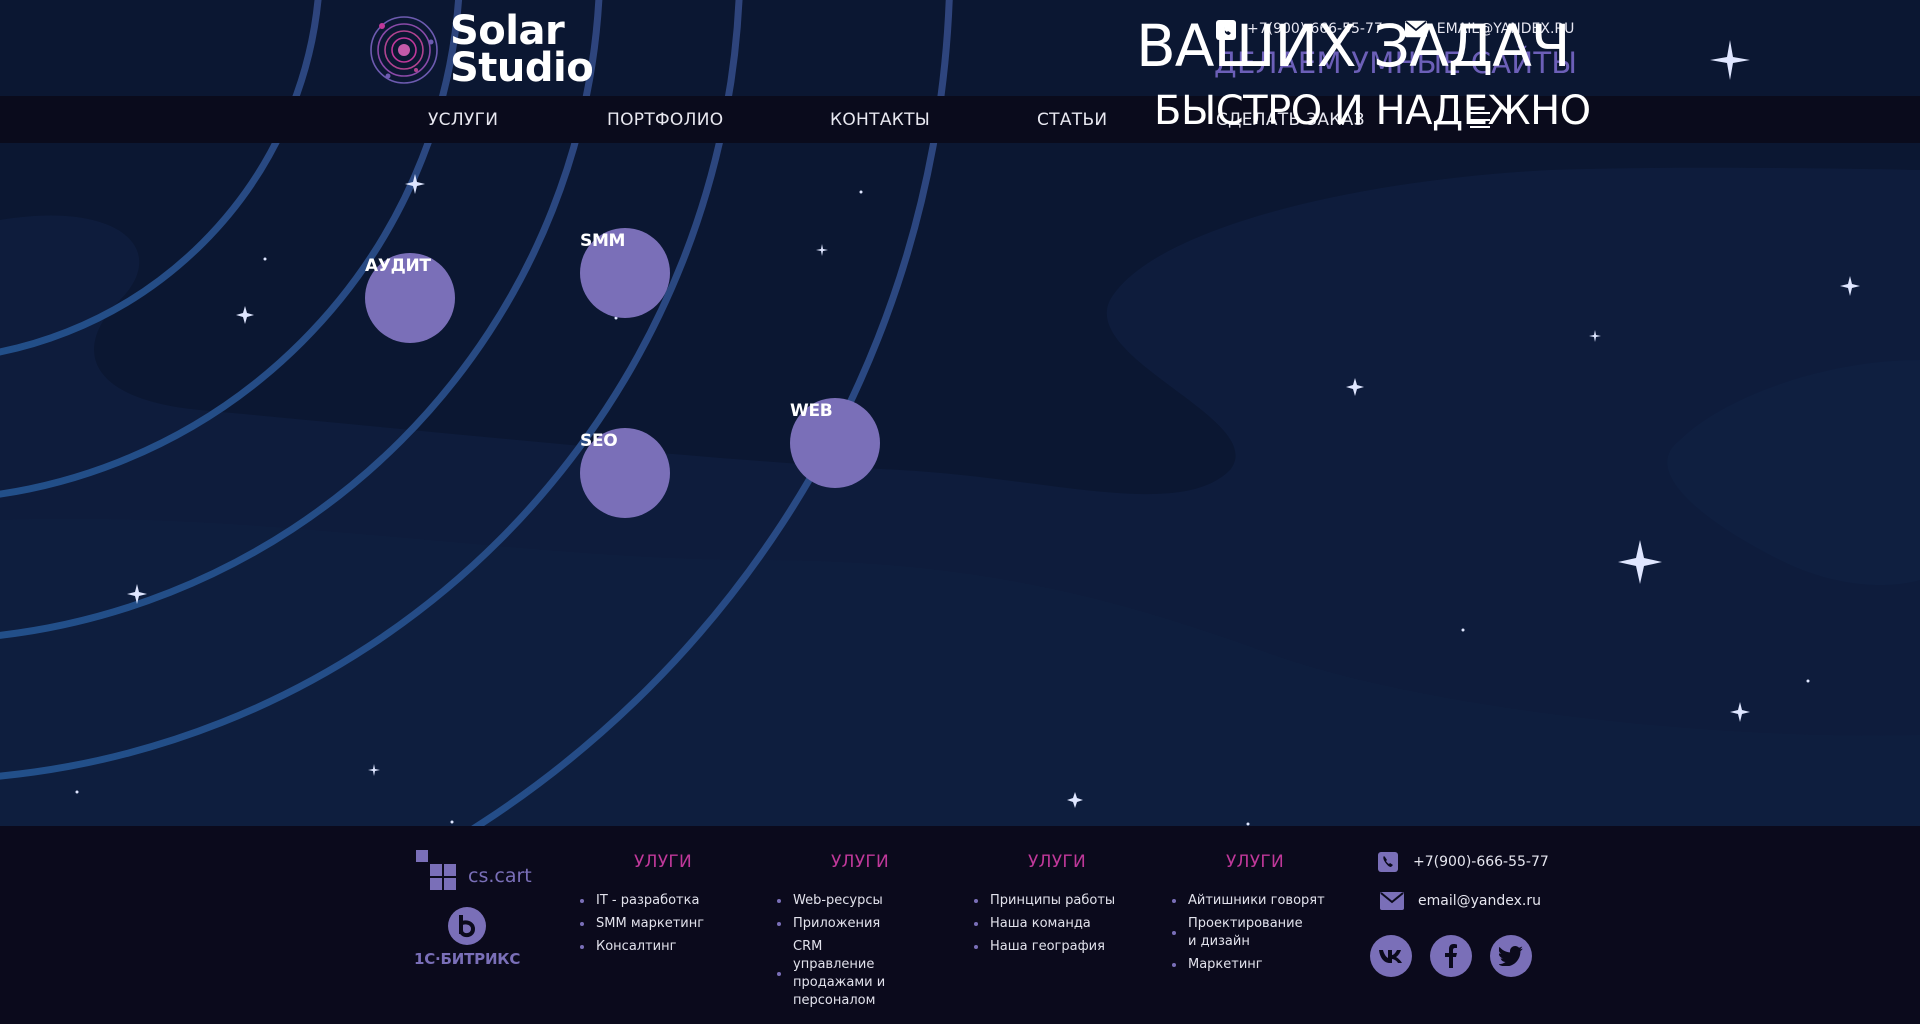  I want to click on nav-item-services: УСЛУГИ, so click(463, 120).